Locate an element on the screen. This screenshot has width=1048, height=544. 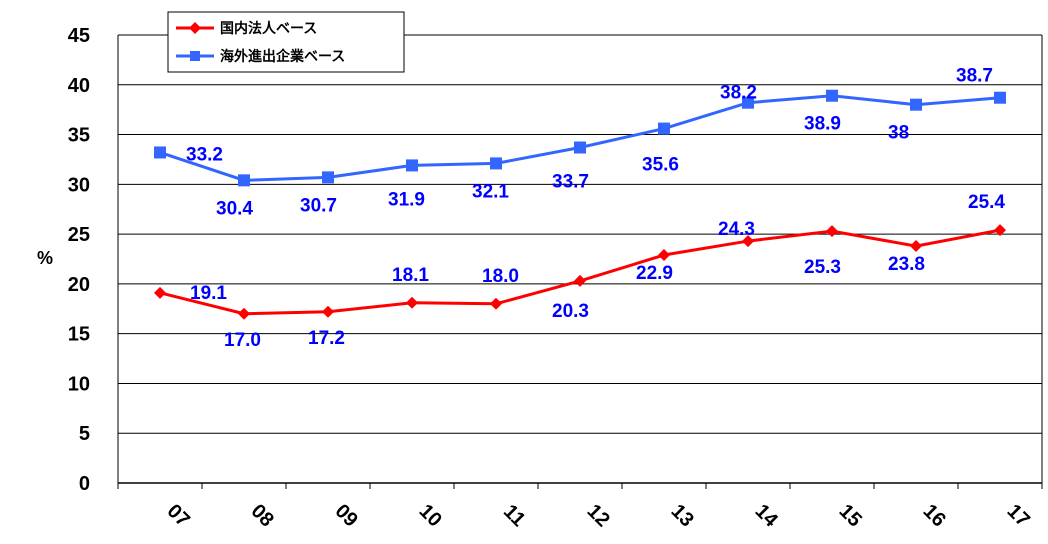
x-tick-label: 09 is located at coordinates (346, 515).